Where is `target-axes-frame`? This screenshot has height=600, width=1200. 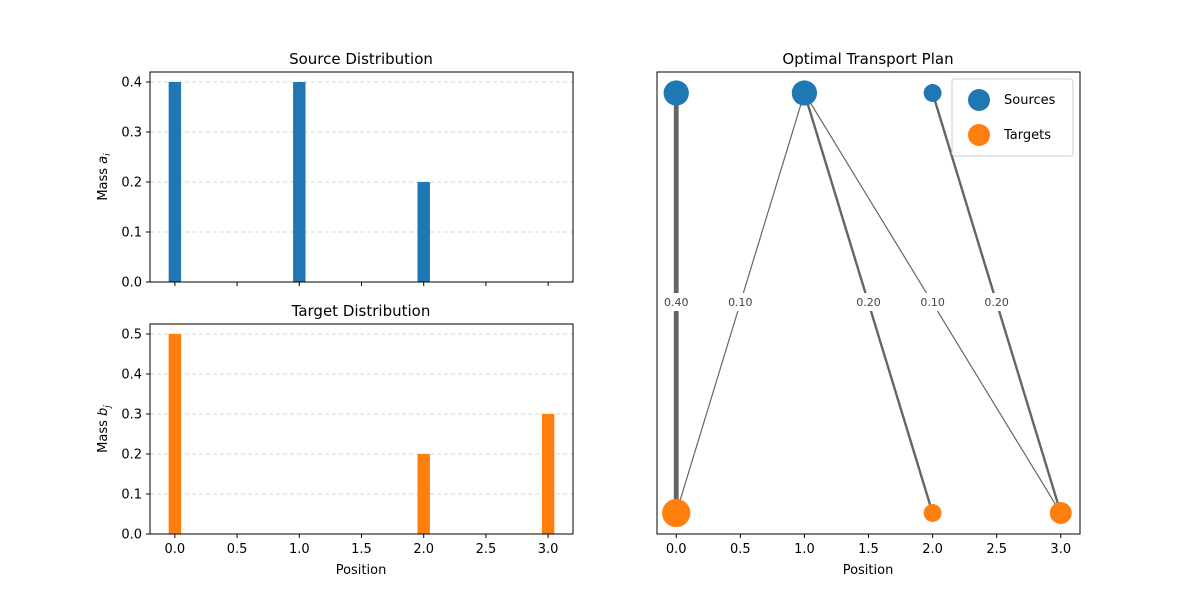
target-axes-frame is located at coordinates (361, 429).